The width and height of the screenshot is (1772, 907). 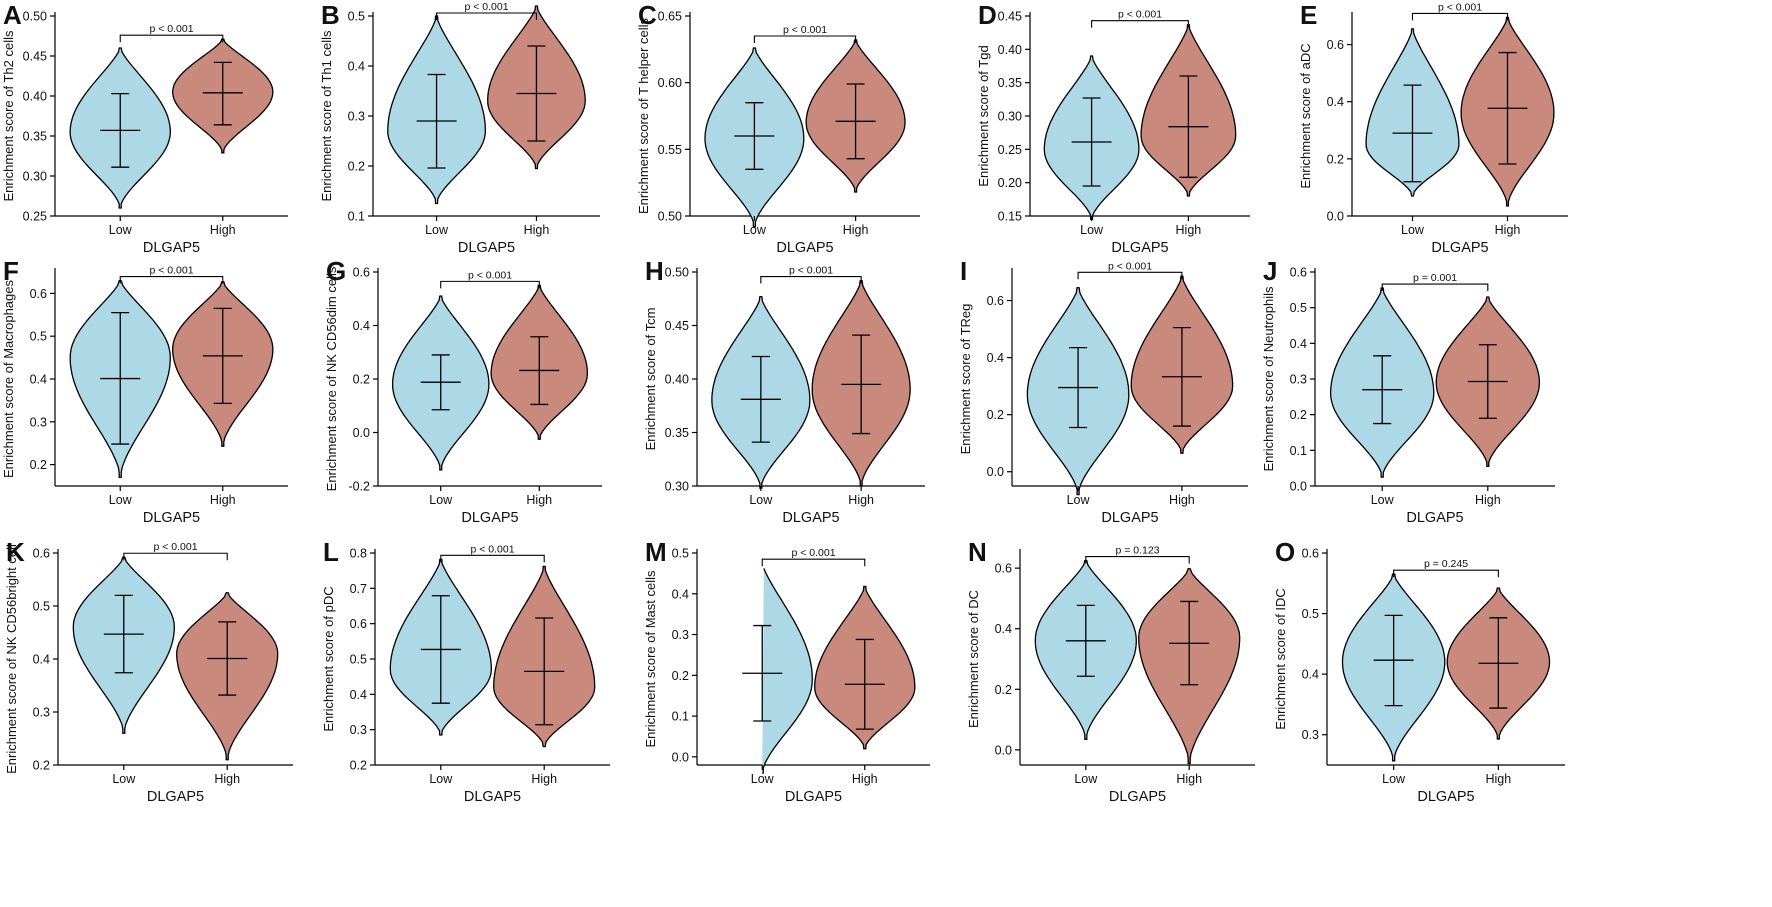 I want to click on y-tick-label: 0.8, so click(x=358, y=554).